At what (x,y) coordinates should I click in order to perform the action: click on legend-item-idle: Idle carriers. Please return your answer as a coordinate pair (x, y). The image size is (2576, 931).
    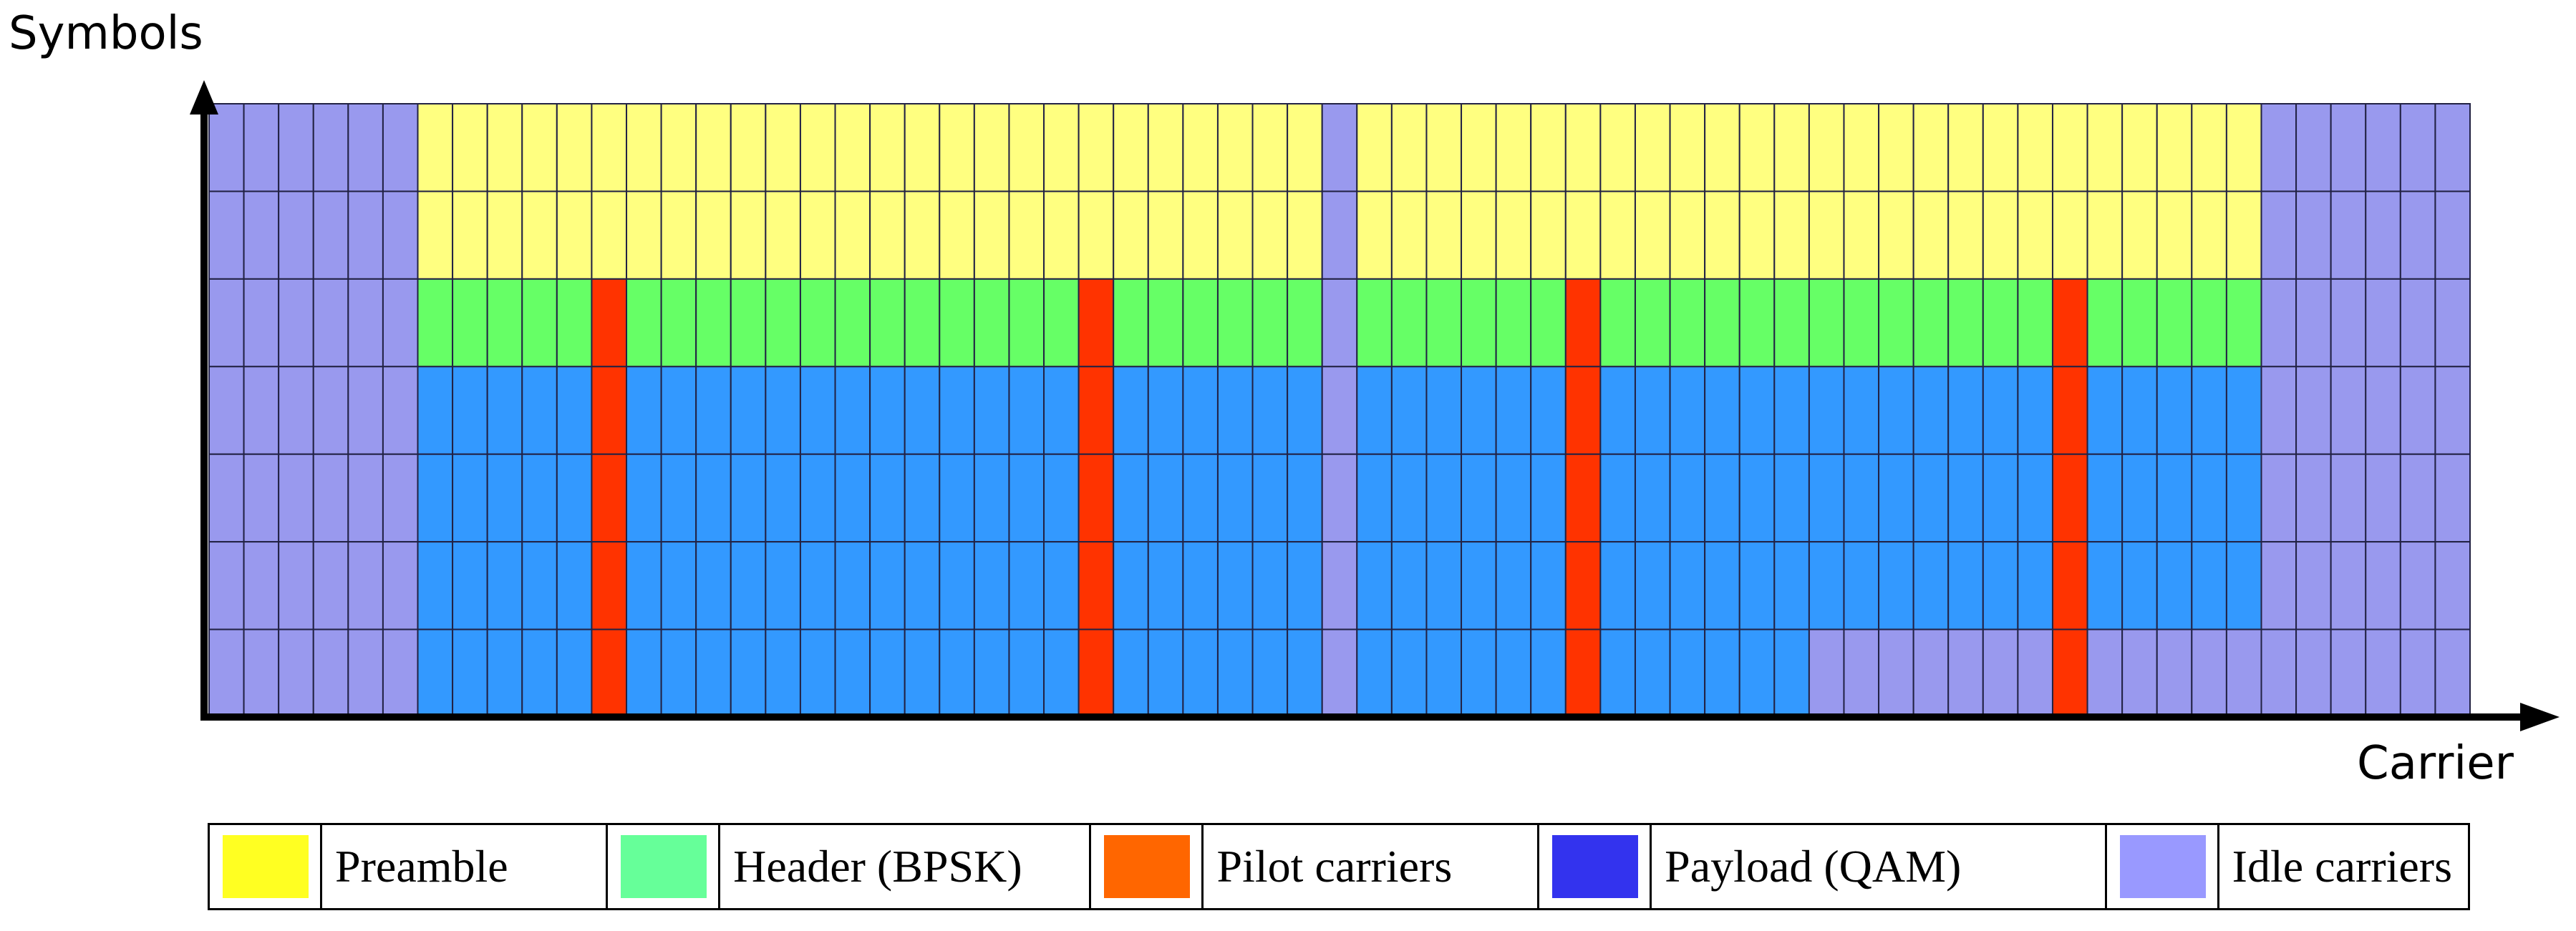
    Looking at the image, I should click on (2287, 866).